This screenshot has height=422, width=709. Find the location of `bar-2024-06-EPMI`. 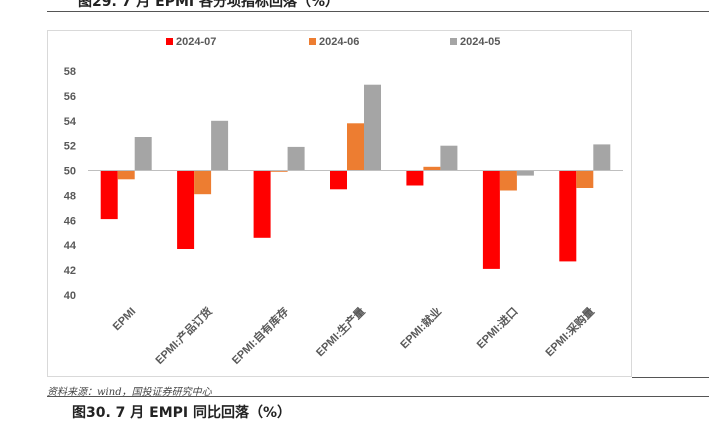

bar-2024-06-EPMI is located at coordinates (126, 175).